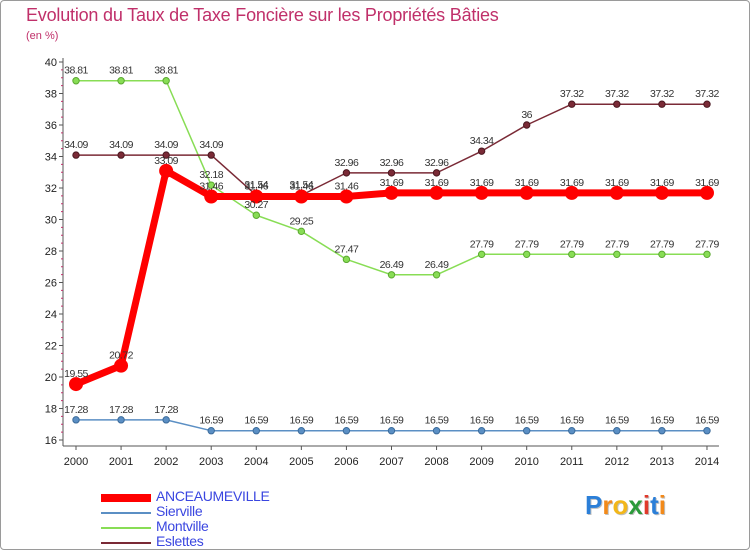  Describe the element at coordinates (625, 505) in the screenshot. I see `proxiti-logo: Proxiti` at that location.